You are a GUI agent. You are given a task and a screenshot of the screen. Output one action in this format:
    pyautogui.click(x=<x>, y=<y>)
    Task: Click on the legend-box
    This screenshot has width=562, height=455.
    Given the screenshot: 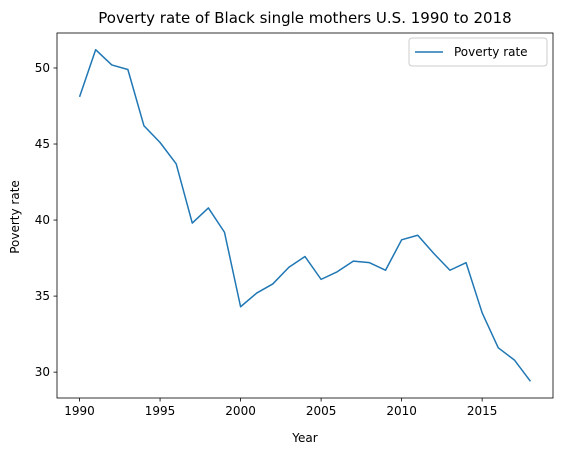 What is the action you would take?
    pyautogui.click(x=478, y=52)
    